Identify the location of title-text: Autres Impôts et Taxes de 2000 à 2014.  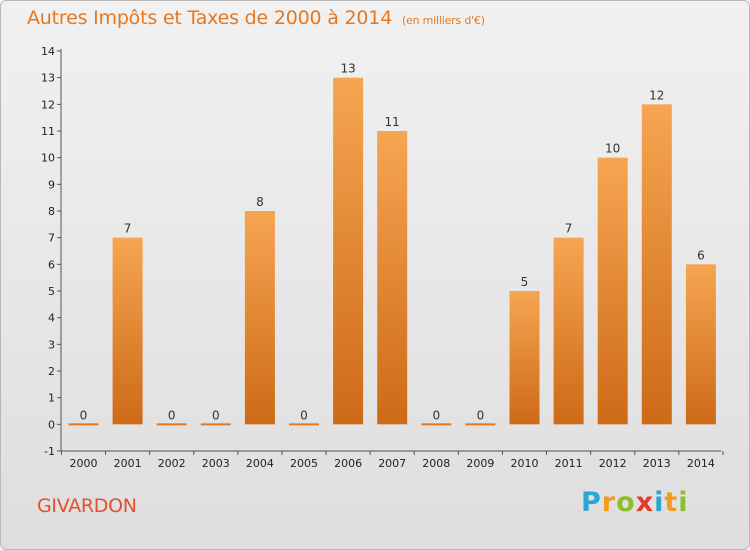
(210, 18).